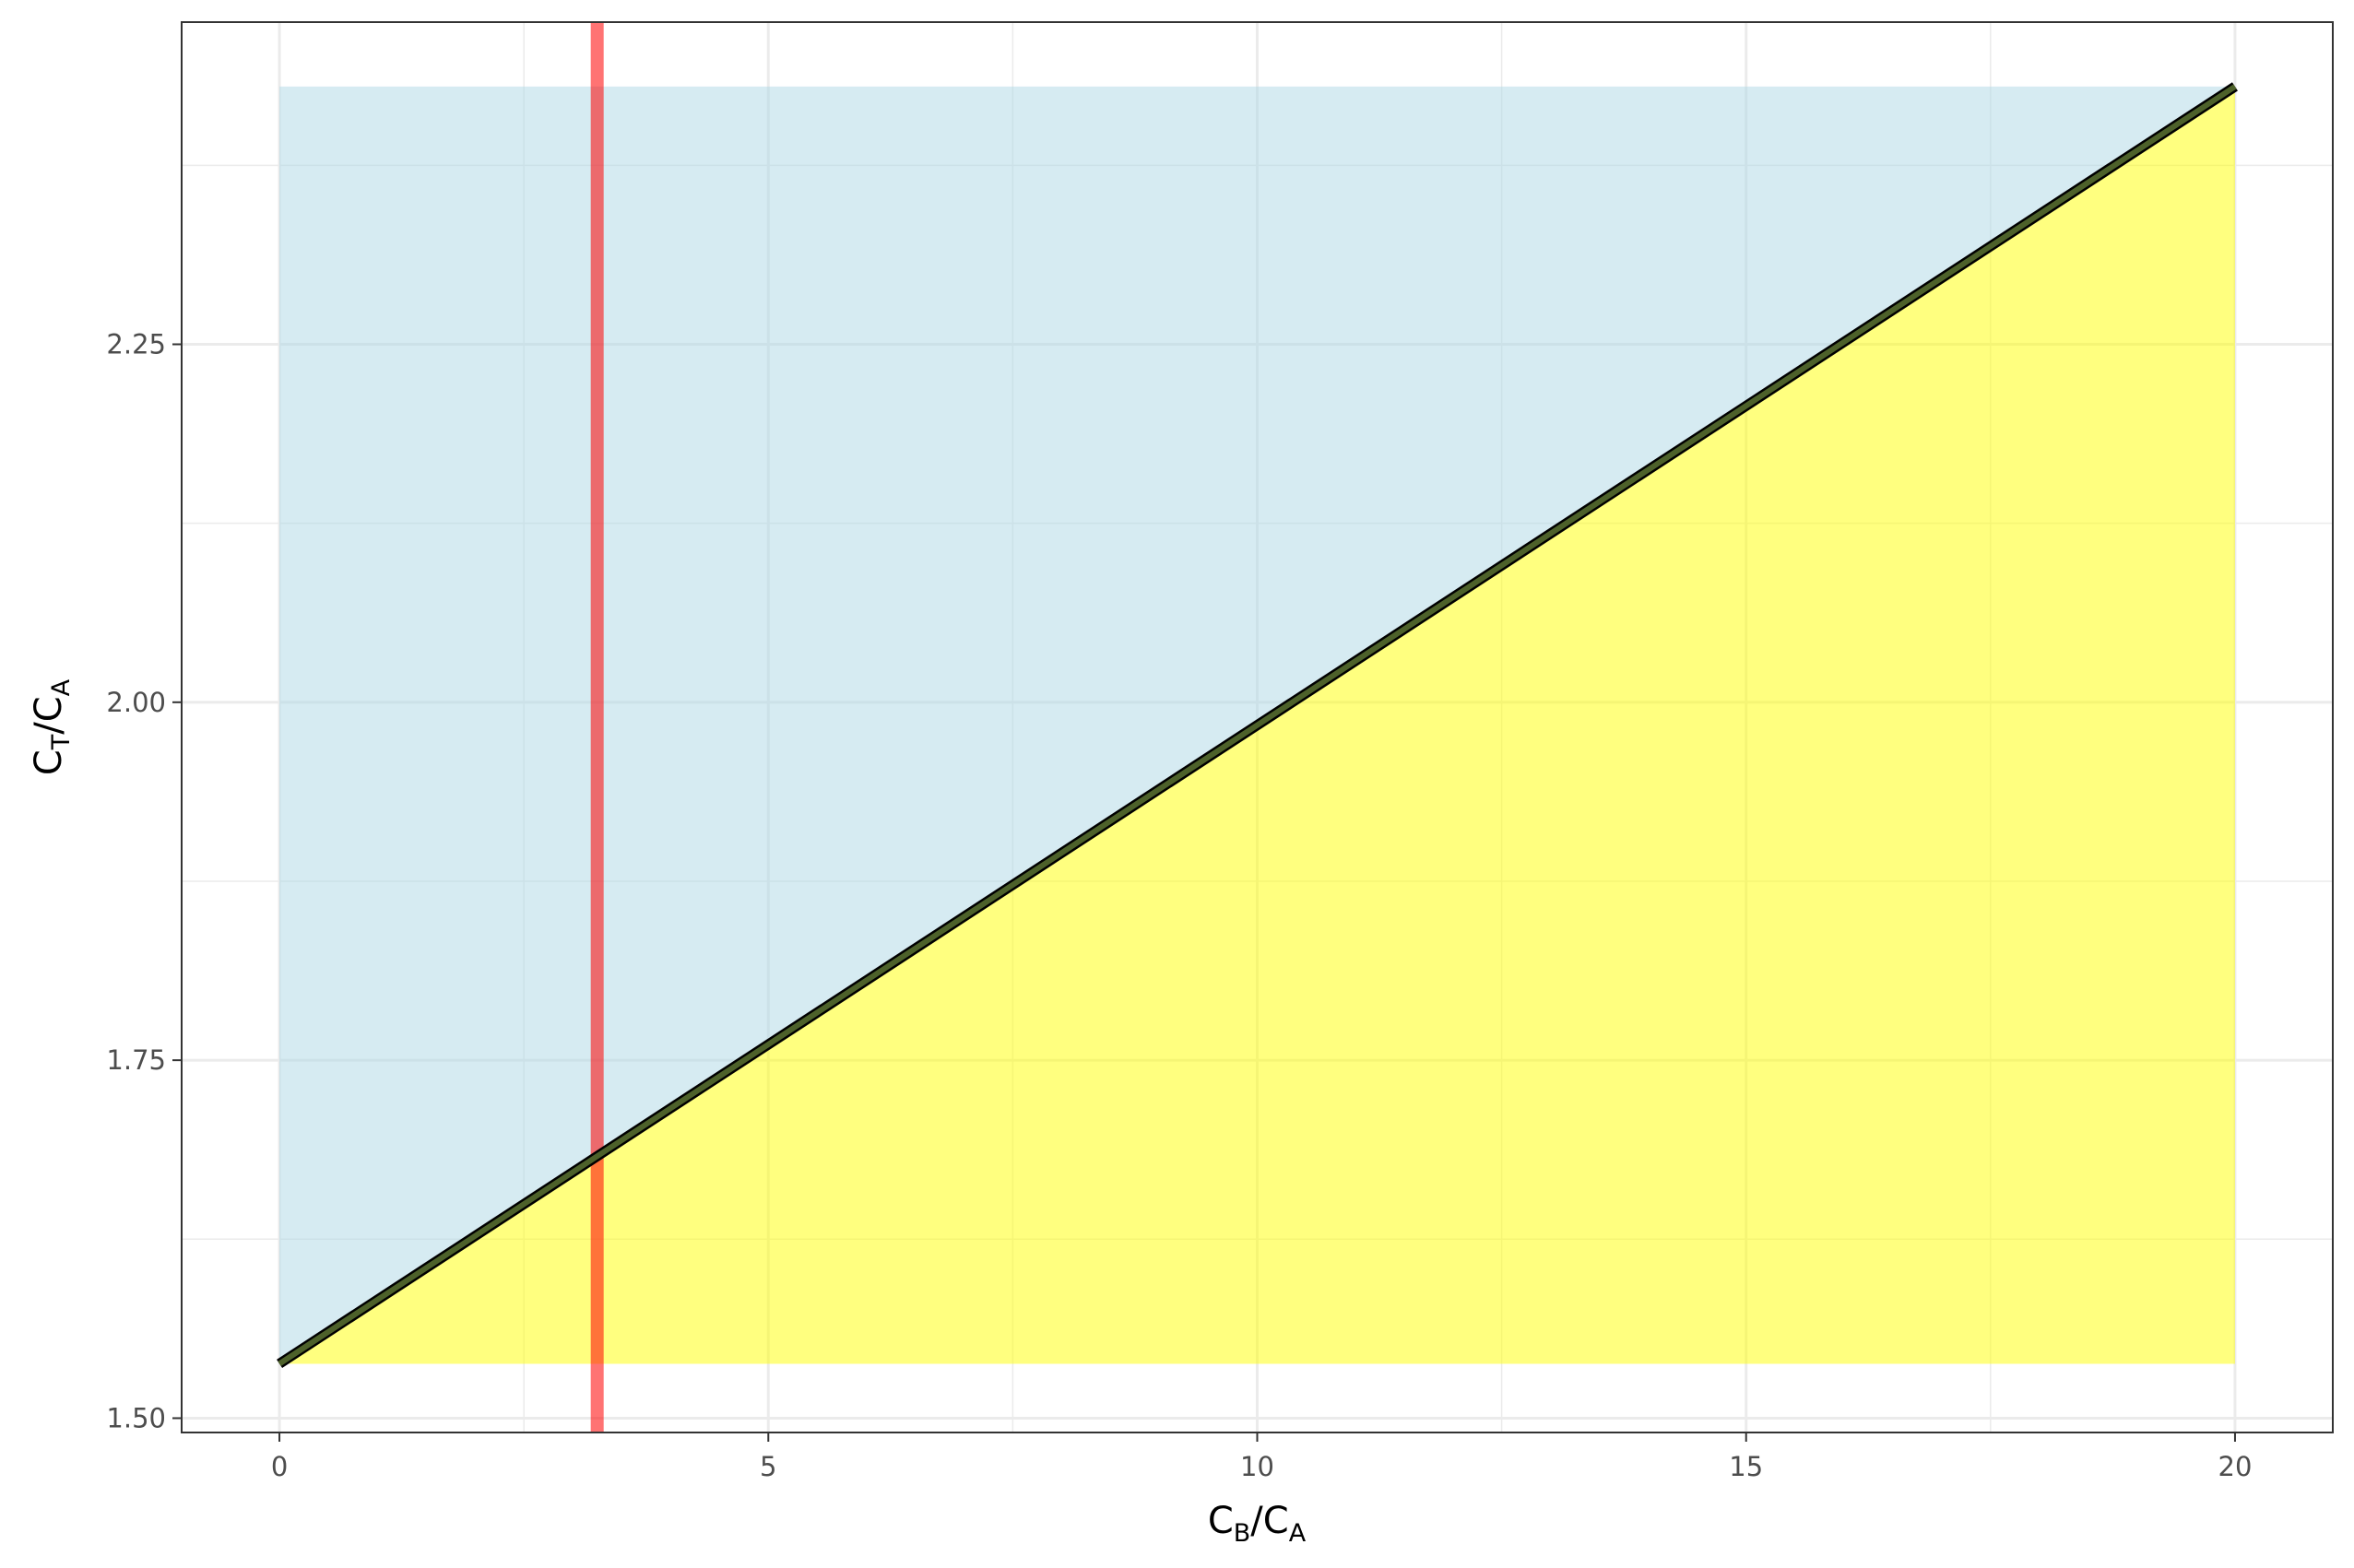 This screenshot has height=1568, width=2354. Describe the element at coordinates (2235, 1466) in the screenshot. I see `x-tick-label: 20` at that location.